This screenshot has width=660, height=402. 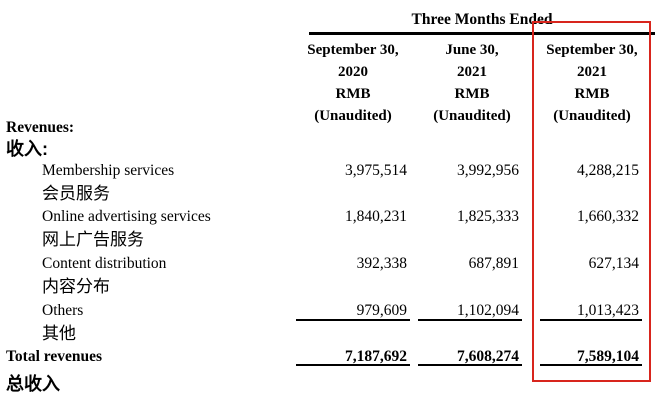 I want to click on column-header-sep30-2021: September 30, 2021 RMB (Unaudited), so click(x=592, y=83).